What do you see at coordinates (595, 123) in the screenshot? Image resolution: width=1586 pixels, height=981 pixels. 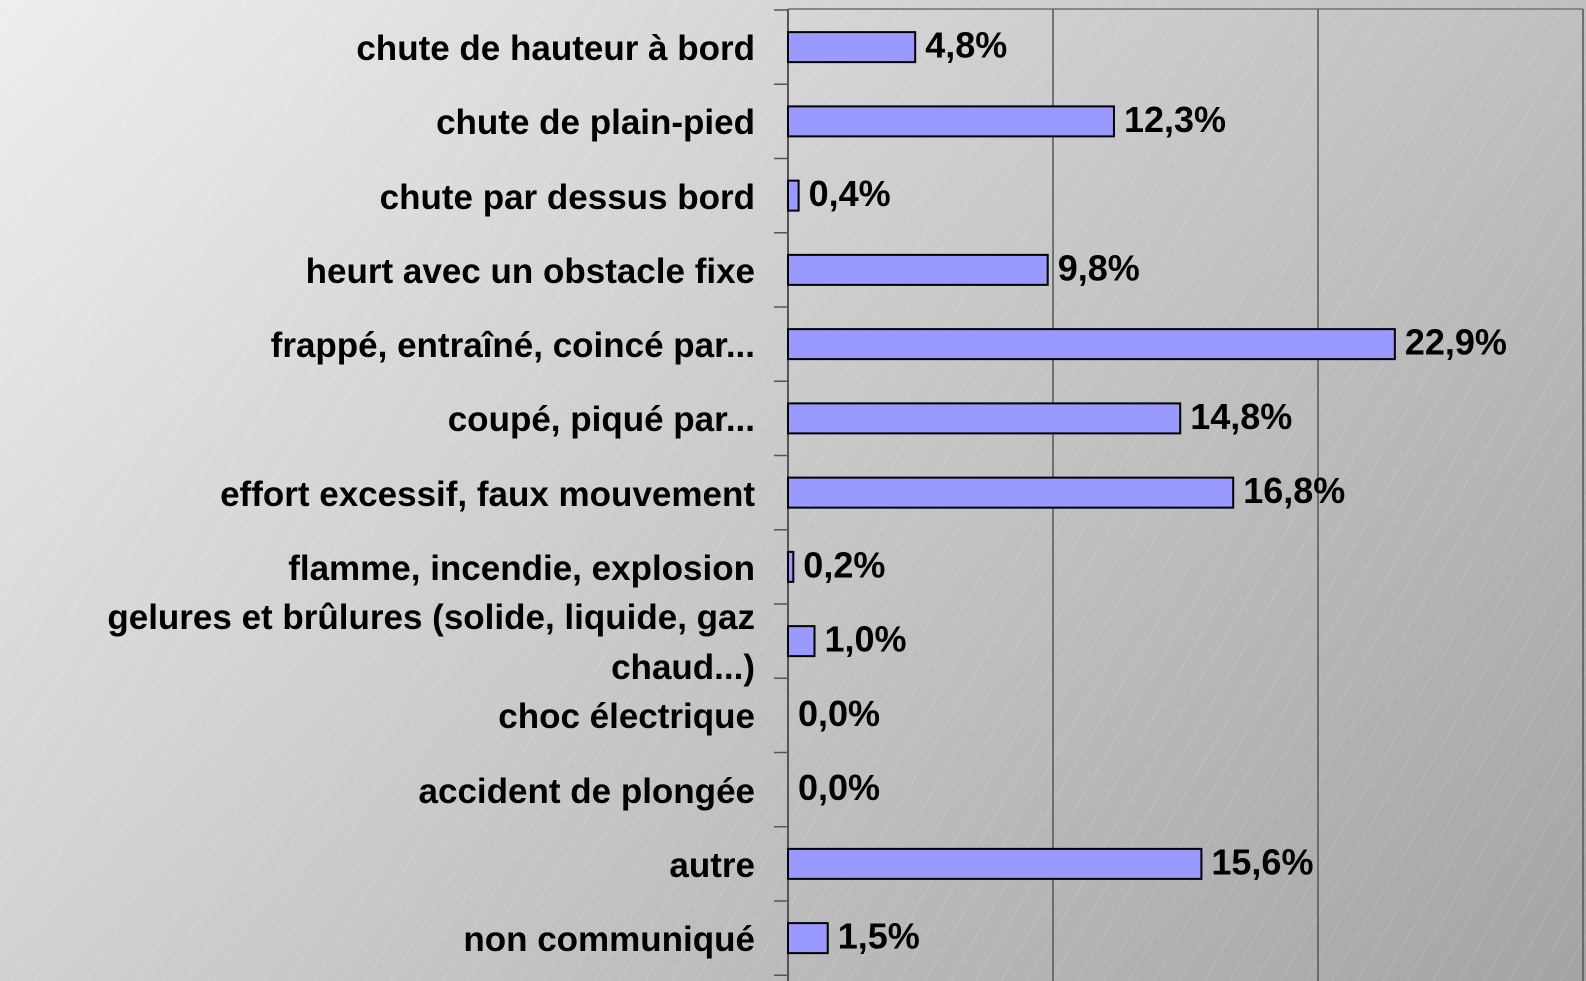 I see `category-label: chute de plain-pied` at bounding box center [595, 123].